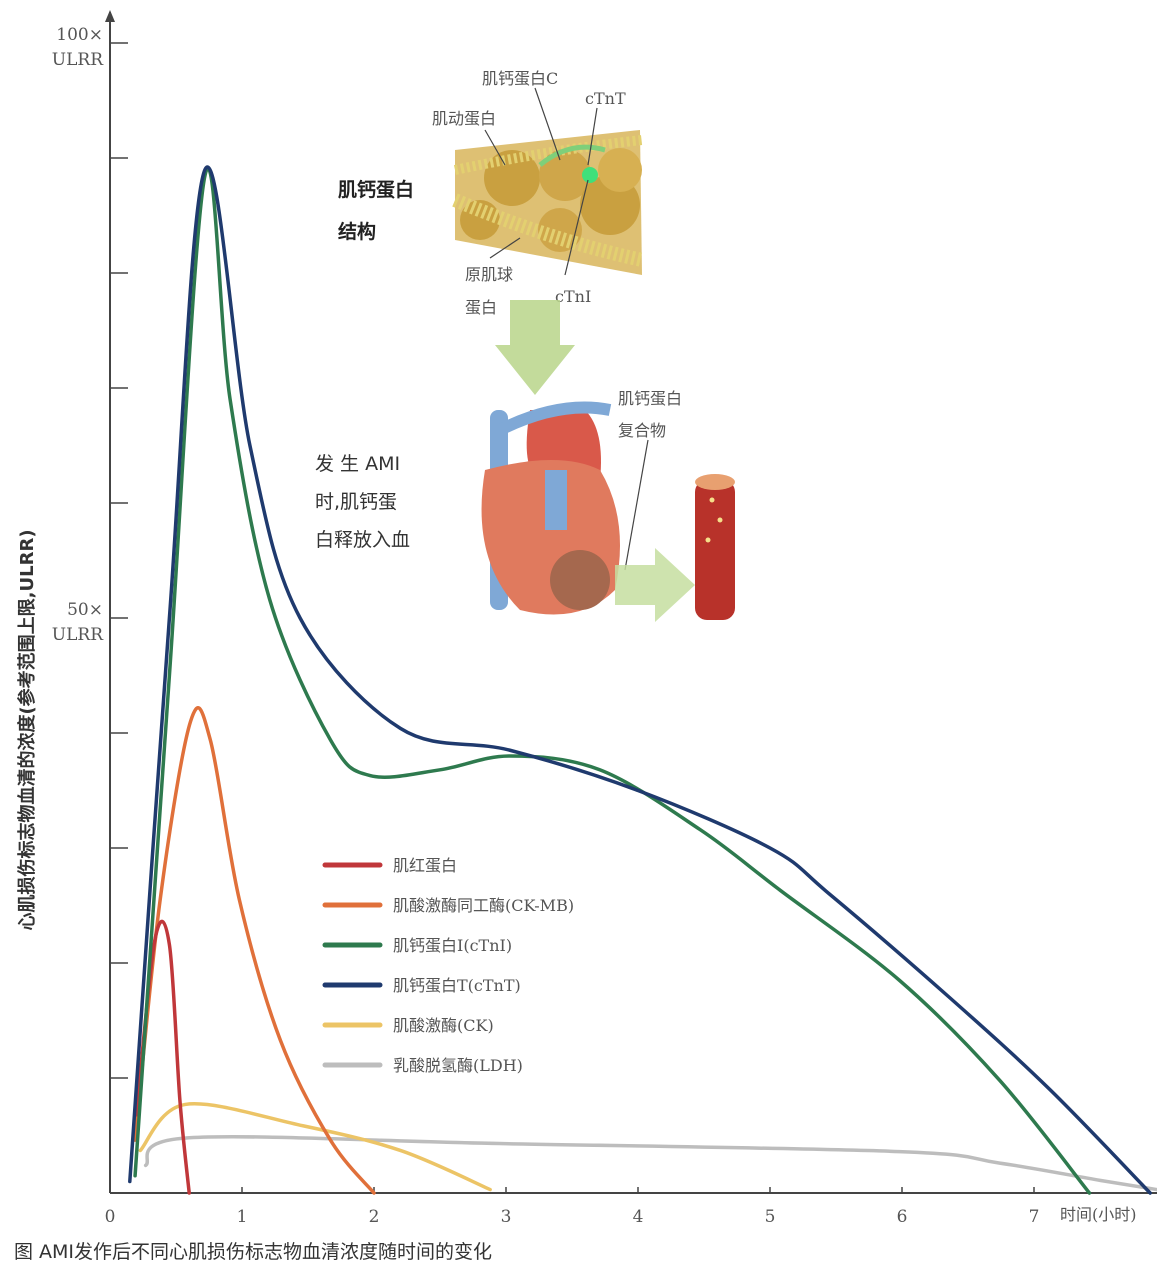  What do you see at coordinates (443, 1025) in the screenshot?
I see `legend-label: 肌酸激酶(CK)` at bounding box center [443, 1025].